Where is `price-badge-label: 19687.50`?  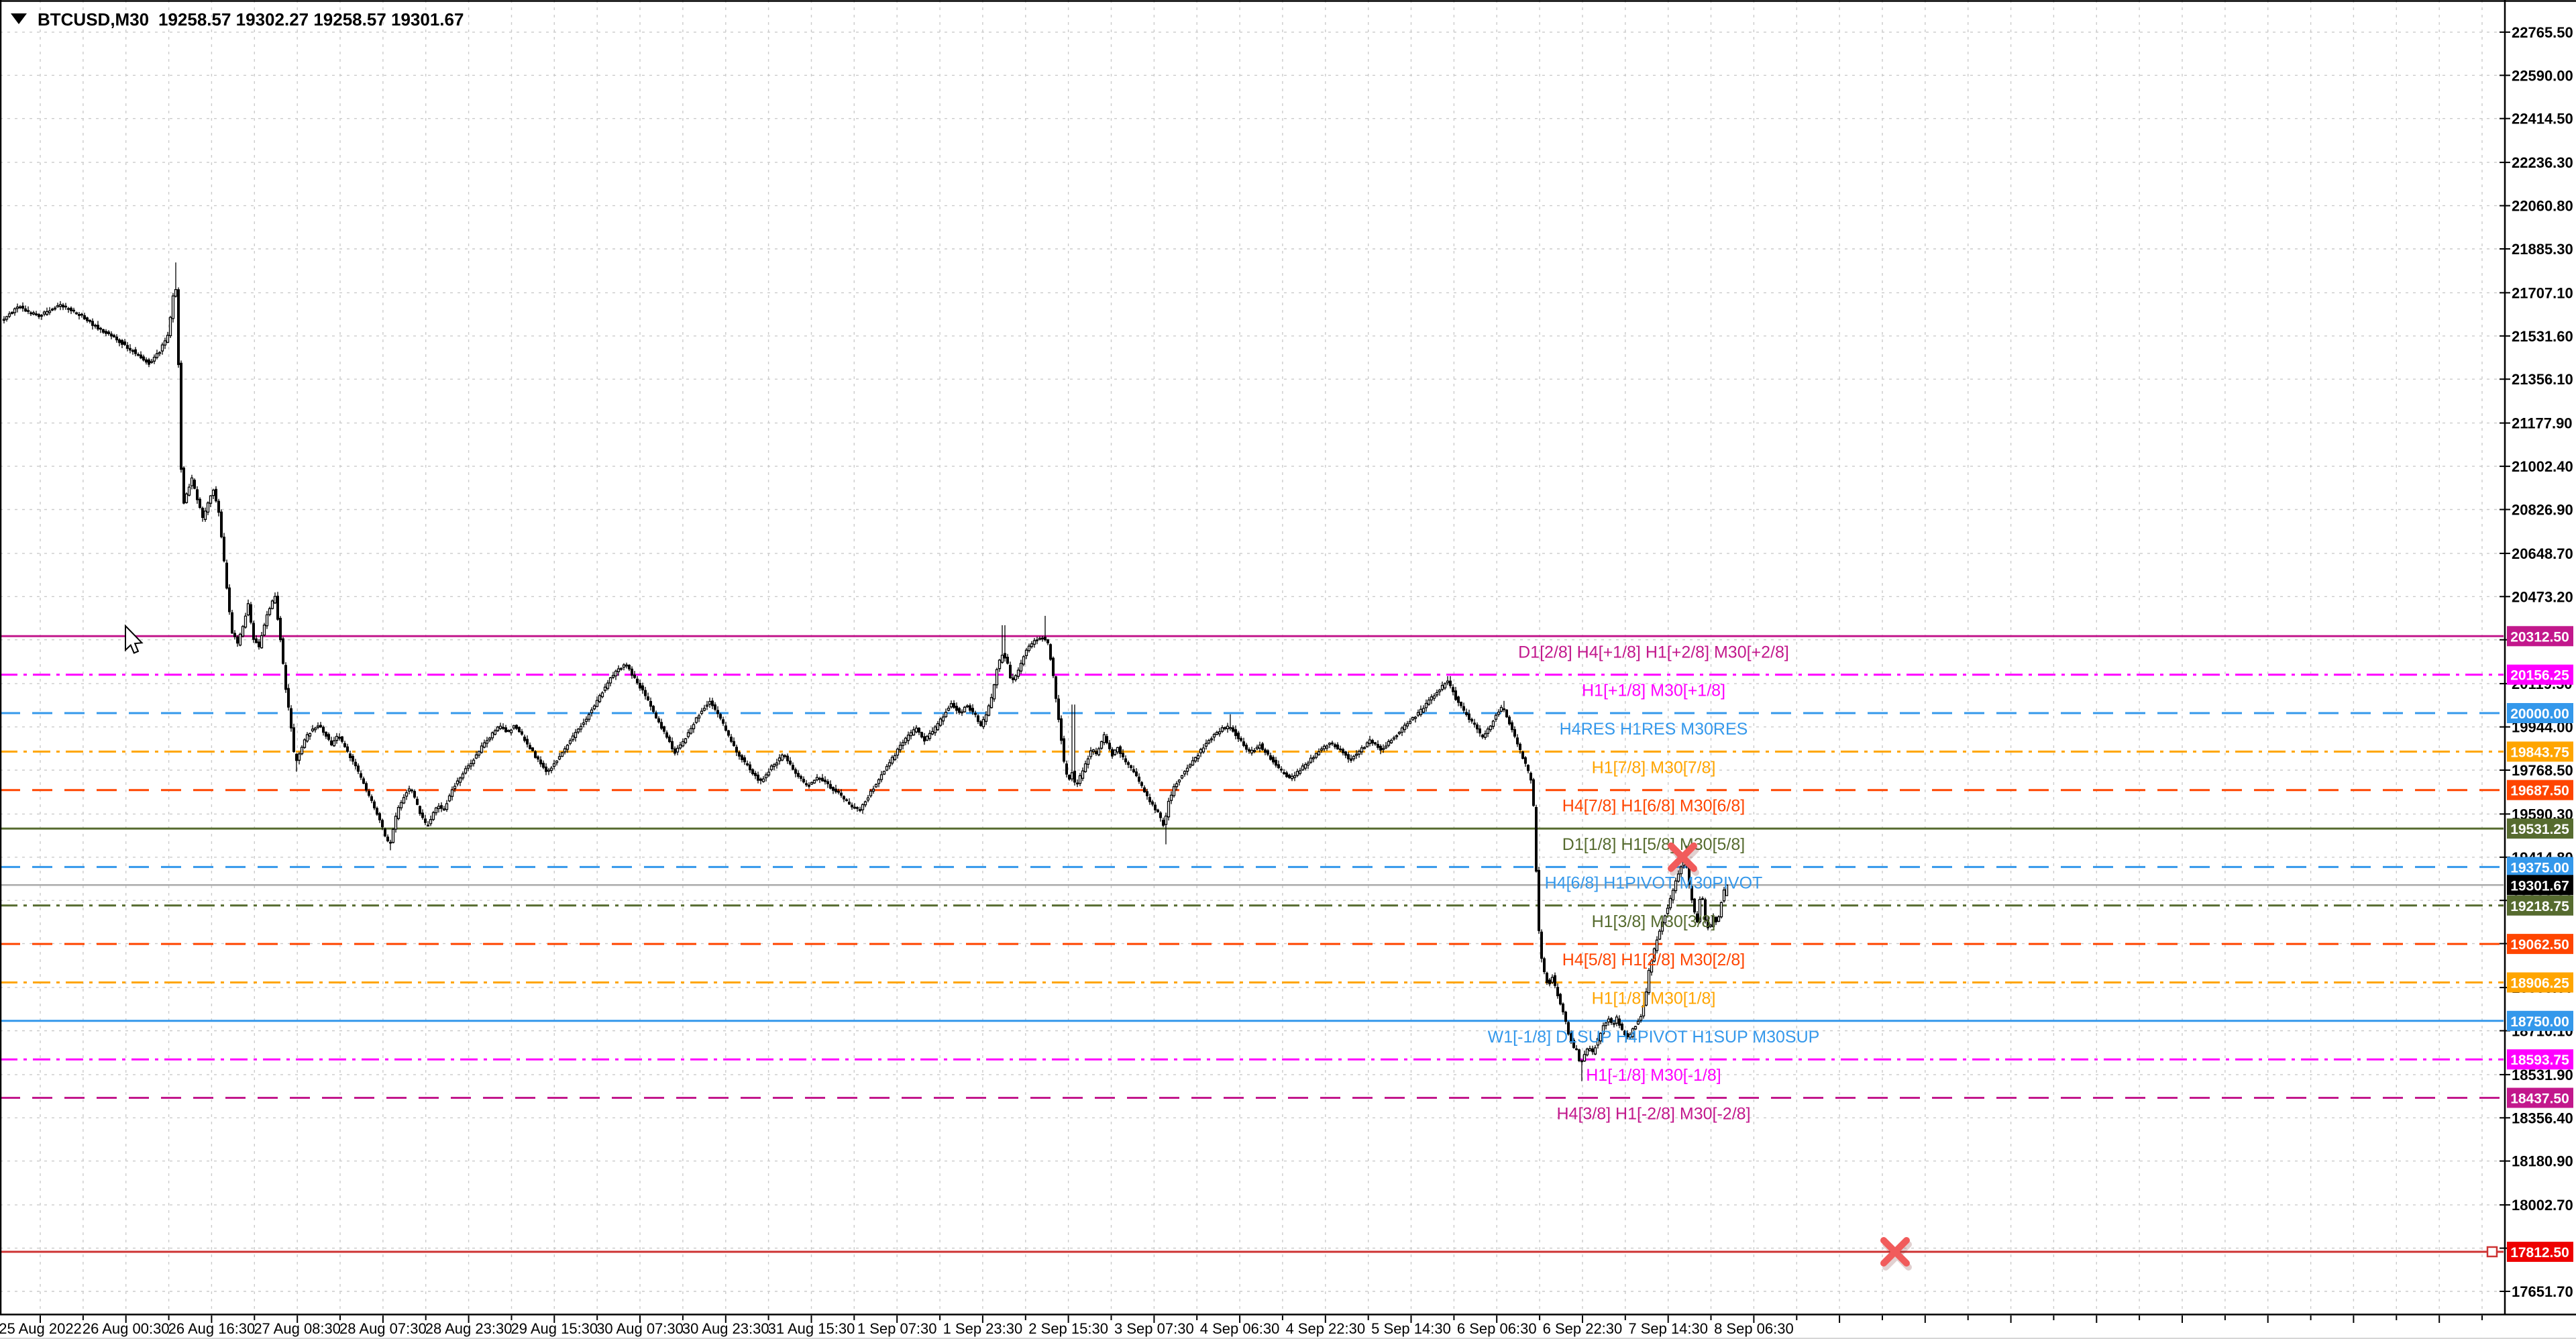 price-badge-label: 19687.50 is located at coordinates (2539, 791).